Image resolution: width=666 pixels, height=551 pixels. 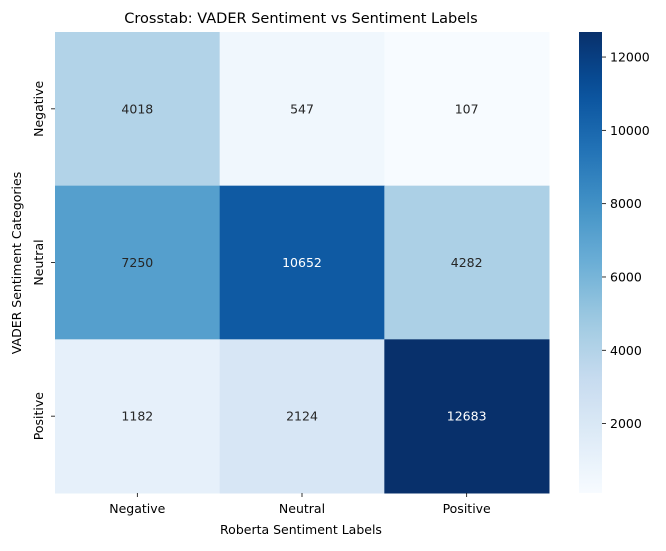 I want to click on cell-value-label: 7250, so click(x=137, y=262).